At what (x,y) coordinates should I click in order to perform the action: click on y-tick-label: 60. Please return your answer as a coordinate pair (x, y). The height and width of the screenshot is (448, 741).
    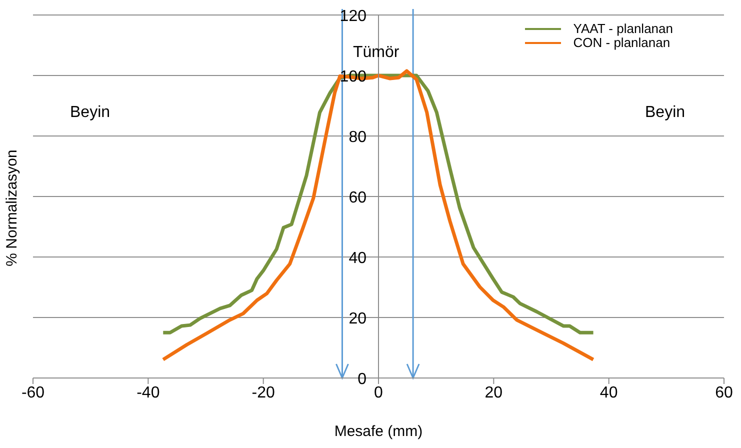
    Looking at the image, I should click on (357, 198).